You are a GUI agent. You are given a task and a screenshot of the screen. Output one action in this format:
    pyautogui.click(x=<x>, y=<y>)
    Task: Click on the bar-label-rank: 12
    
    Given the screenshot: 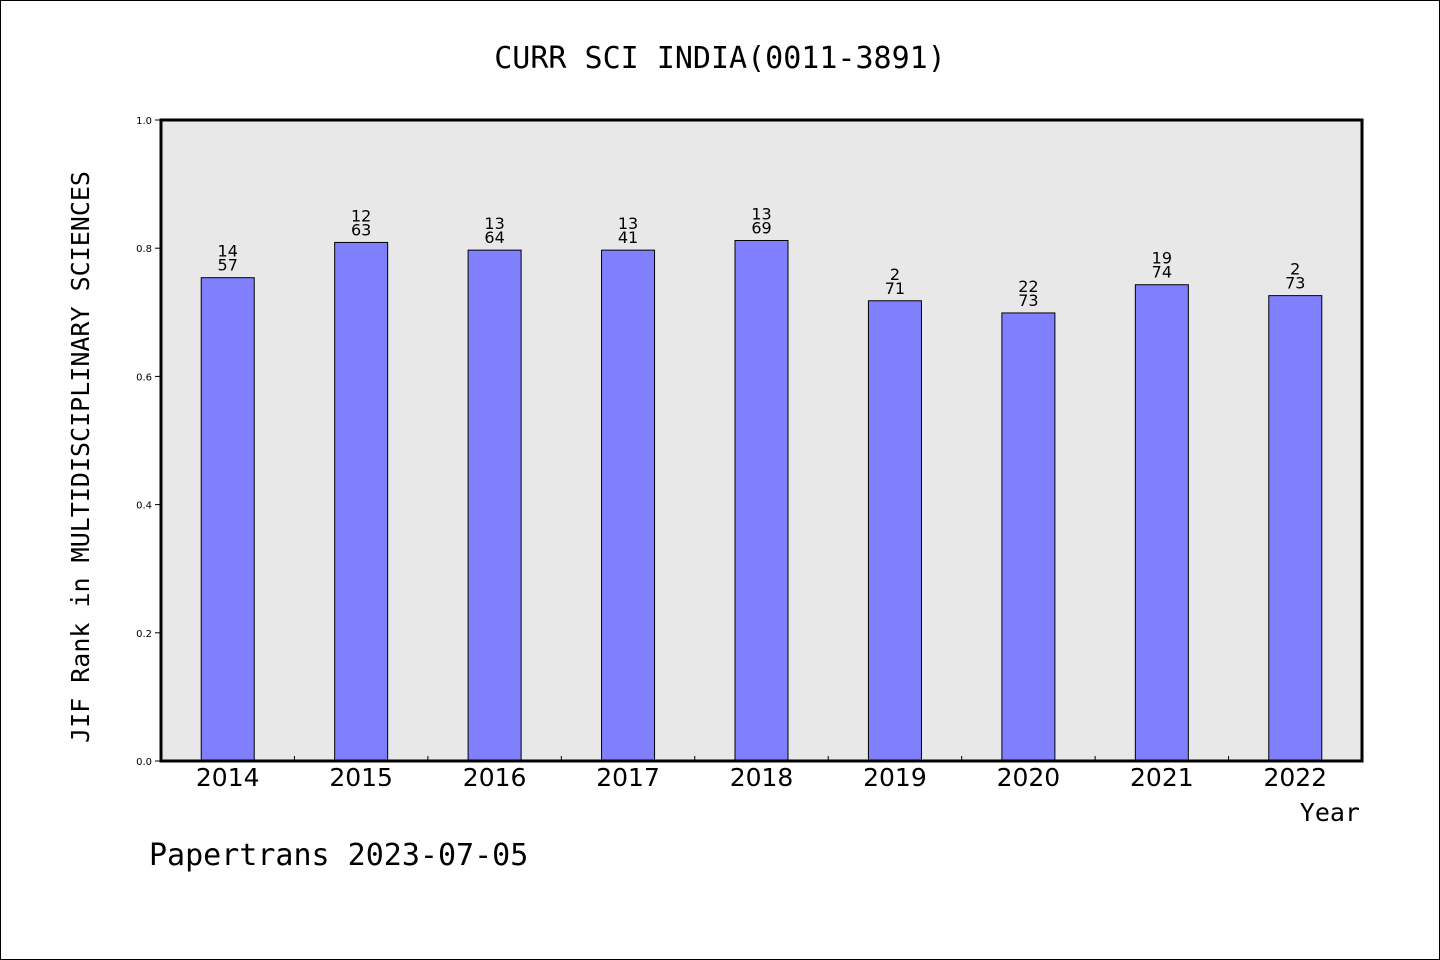 What is the action you would take?
    pyautogui.click(x=361, y=215)
    